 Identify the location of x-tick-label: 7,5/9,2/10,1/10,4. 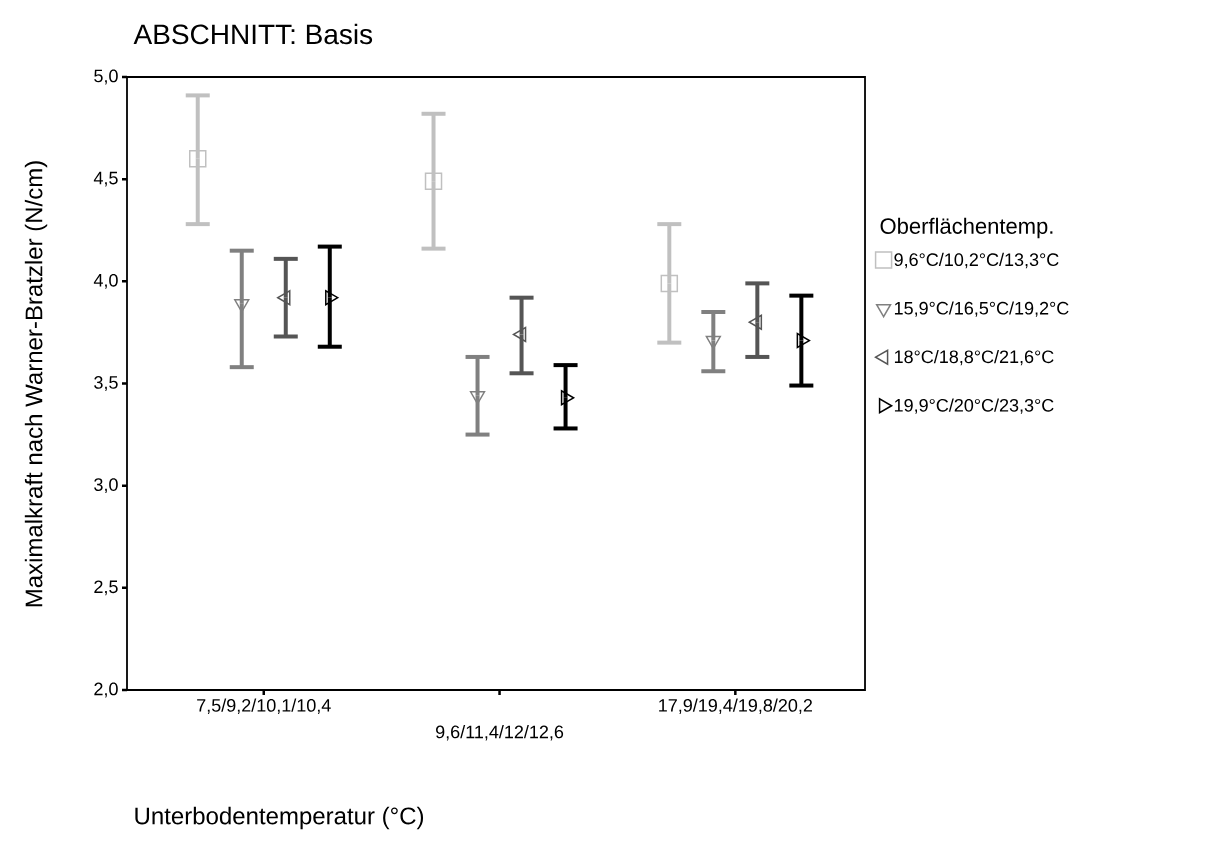
(264, 706).